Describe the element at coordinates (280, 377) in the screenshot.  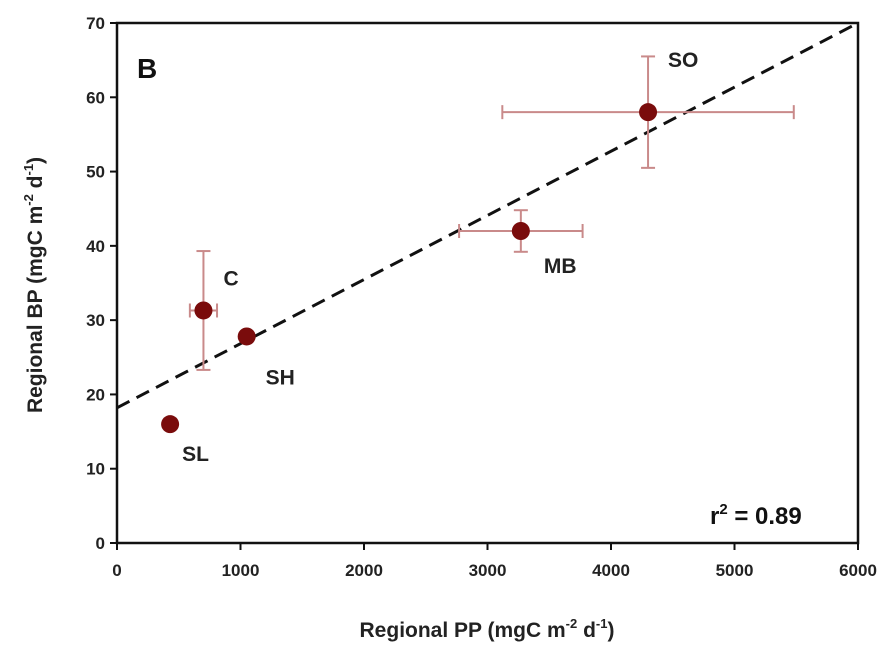
I see `point-label: SH` at that location.